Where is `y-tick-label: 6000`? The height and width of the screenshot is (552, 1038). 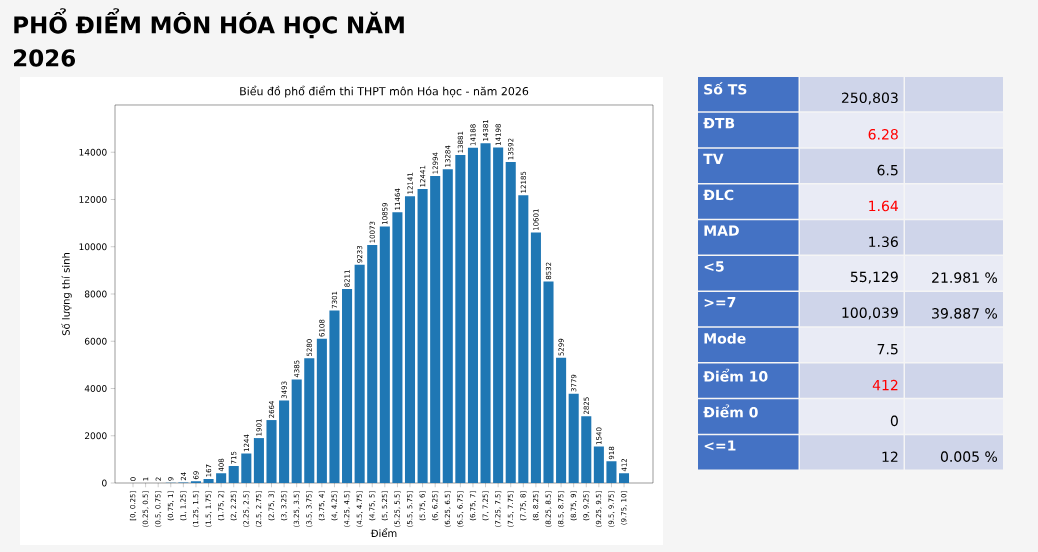 y-tick-label: 6000 is located at coordinates (95, 341).